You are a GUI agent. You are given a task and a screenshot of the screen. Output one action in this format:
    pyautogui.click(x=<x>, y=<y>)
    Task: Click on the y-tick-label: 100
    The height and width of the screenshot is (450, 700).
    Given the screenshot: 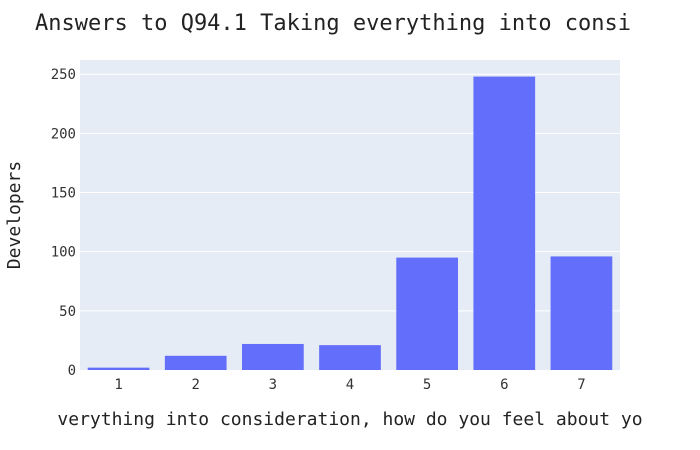 What is the action you would take?
    pyautogui.click(x=63, y=253)
    